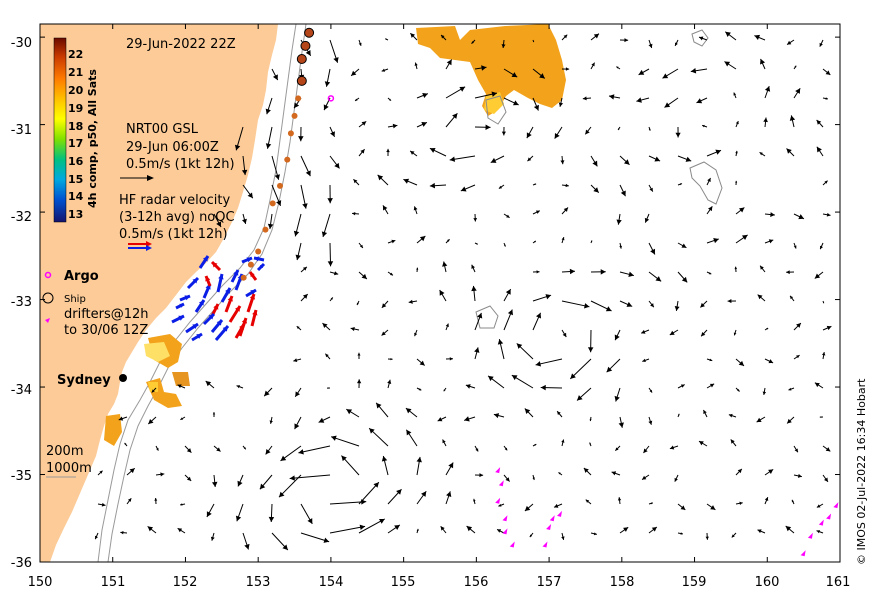 This screenshot has width=880, height=600. Describe the element at coordinates (21, 390) in the screenshot. I see `y-tick-label: -34` at that location.